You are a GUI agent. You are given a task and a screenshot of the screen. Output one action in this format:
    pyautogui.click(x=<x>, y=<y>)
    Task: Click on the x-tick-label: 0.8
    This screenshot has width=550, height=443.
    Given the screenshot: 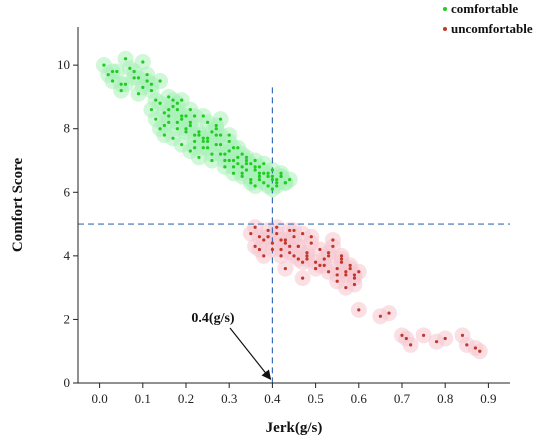 What is the action you would take?
    pyautogui.click(x=445, y=398)
    